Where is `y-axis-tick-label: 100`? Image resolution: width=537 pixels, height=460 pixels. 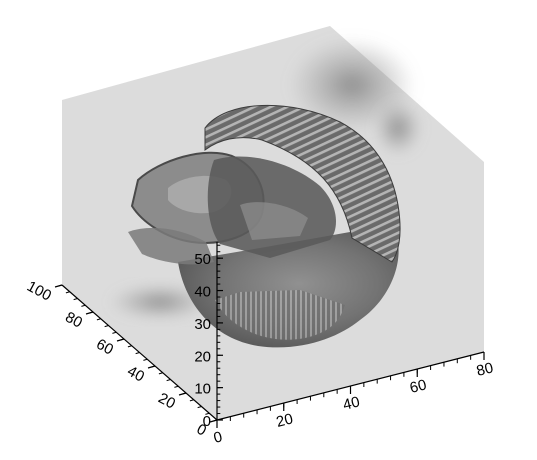
y-axis-tick-label: 100 is located at coordinates (39, 291).